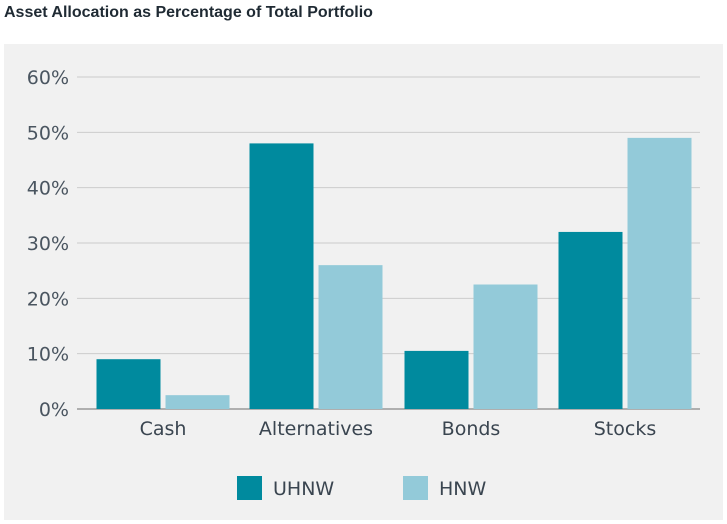 The width and height of the screenshot is (727, 524). I want to click on y-tick-label: 0%, so click(54, 410).